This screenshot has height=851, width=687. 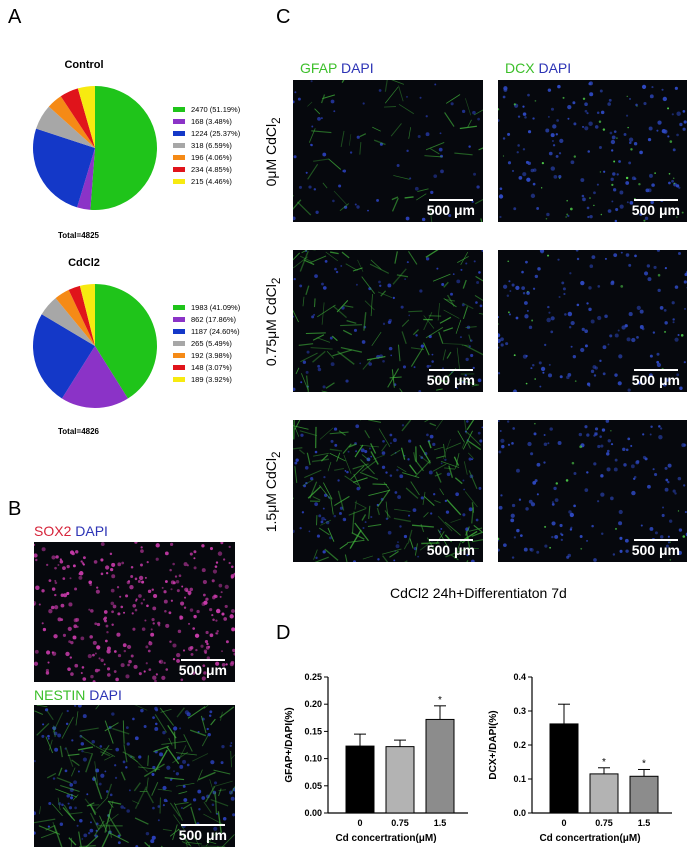 I want to click on pie-chart-cdcl2, so click(x=94, y=346).